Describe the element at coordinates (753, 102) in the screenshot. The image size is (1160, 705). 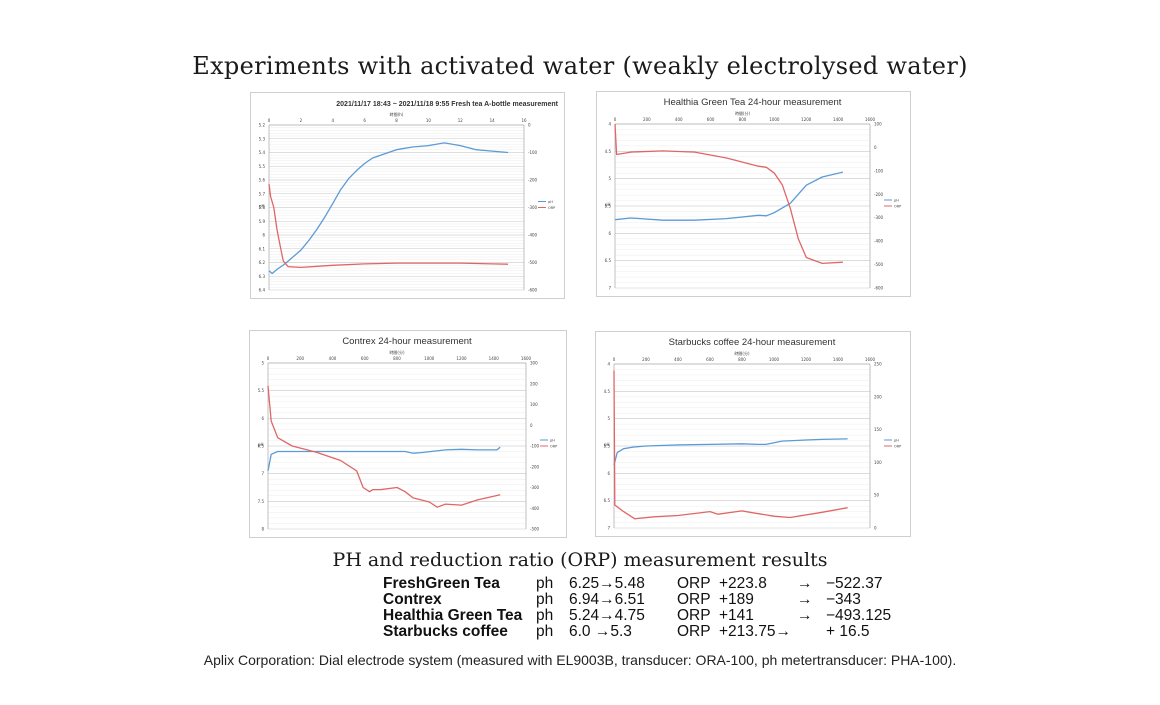
I see `chart-title: Healthia Green Tea 24-hour measurement` at that location.